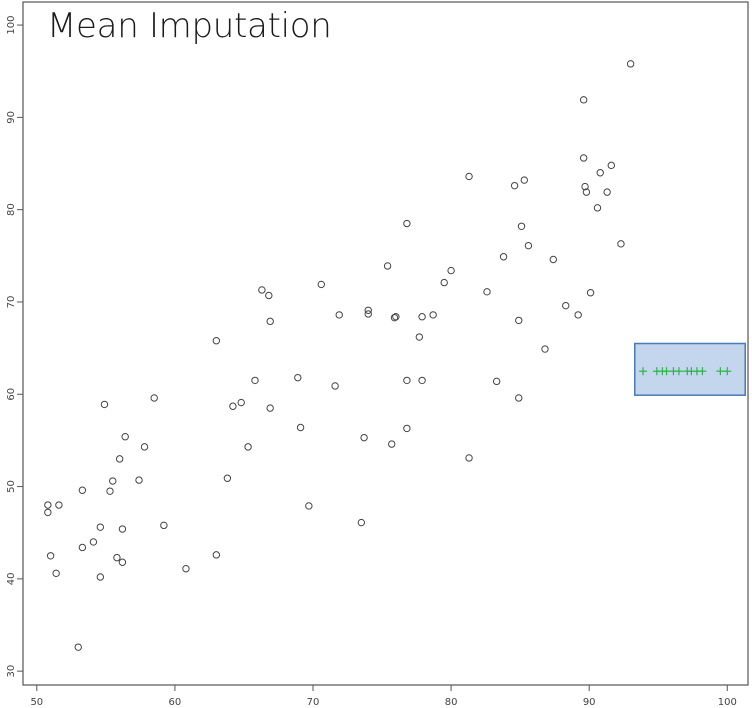  What do you see at coordinates (313, 702) in the screenshot?
I see `x-tick-label: 70` at bounding box center [313, 702].